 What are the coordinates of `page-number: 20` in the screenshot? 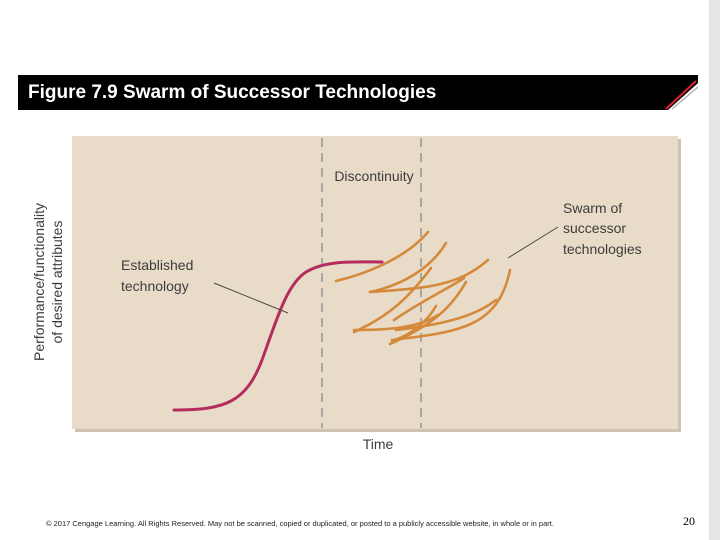 It's located at (689, 521).